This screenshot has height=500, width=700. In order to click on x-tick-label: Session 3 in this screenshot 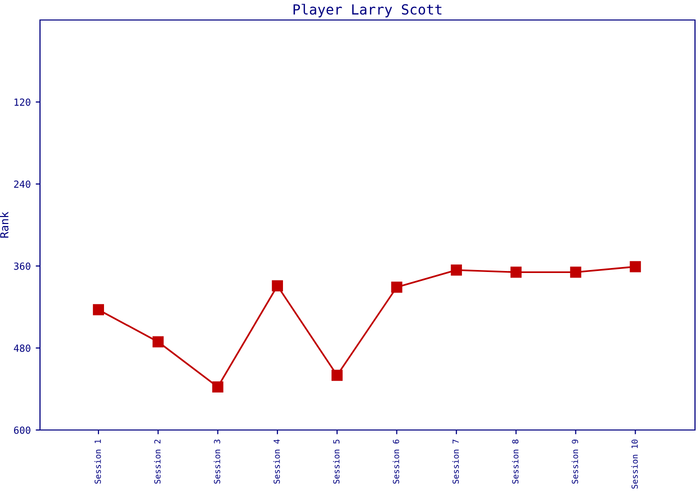, I will do `click(217, 462)`.